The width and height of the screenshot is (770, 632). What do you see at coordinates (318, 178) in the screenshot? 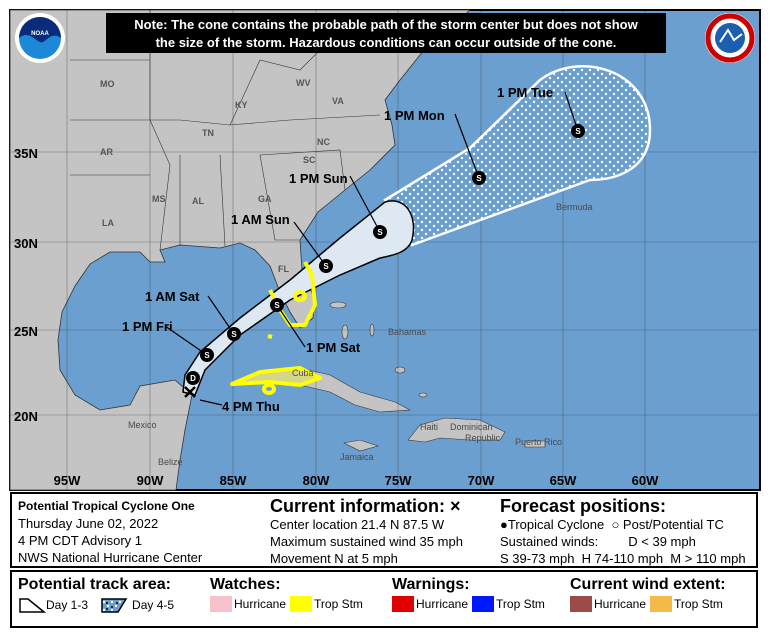
I see `time-label: 1 PM Sun` at bounding box center [318, 178].